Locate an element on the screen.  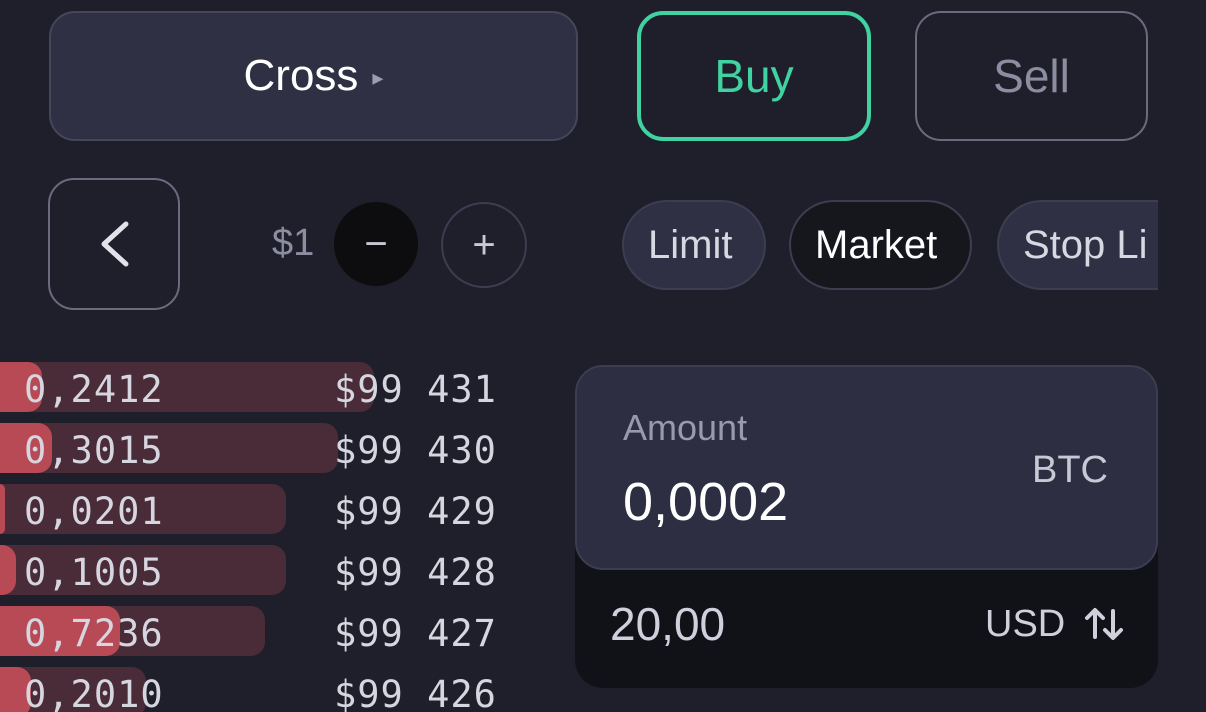
order-book-row: 0,2412 $99 431 is located at coordinates (260, 388).